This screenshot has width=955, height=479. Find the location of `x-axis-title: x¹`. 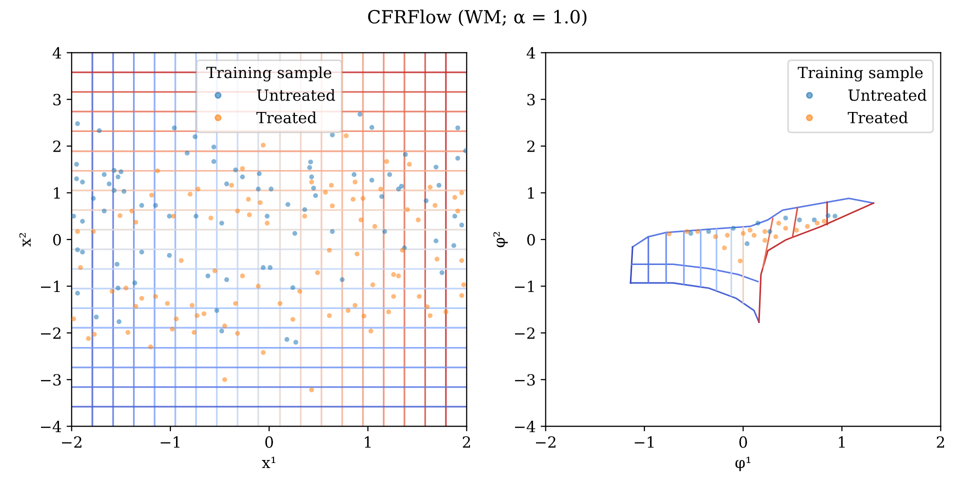

x-axis-title: x¹ is located at coordinates (269, 462).